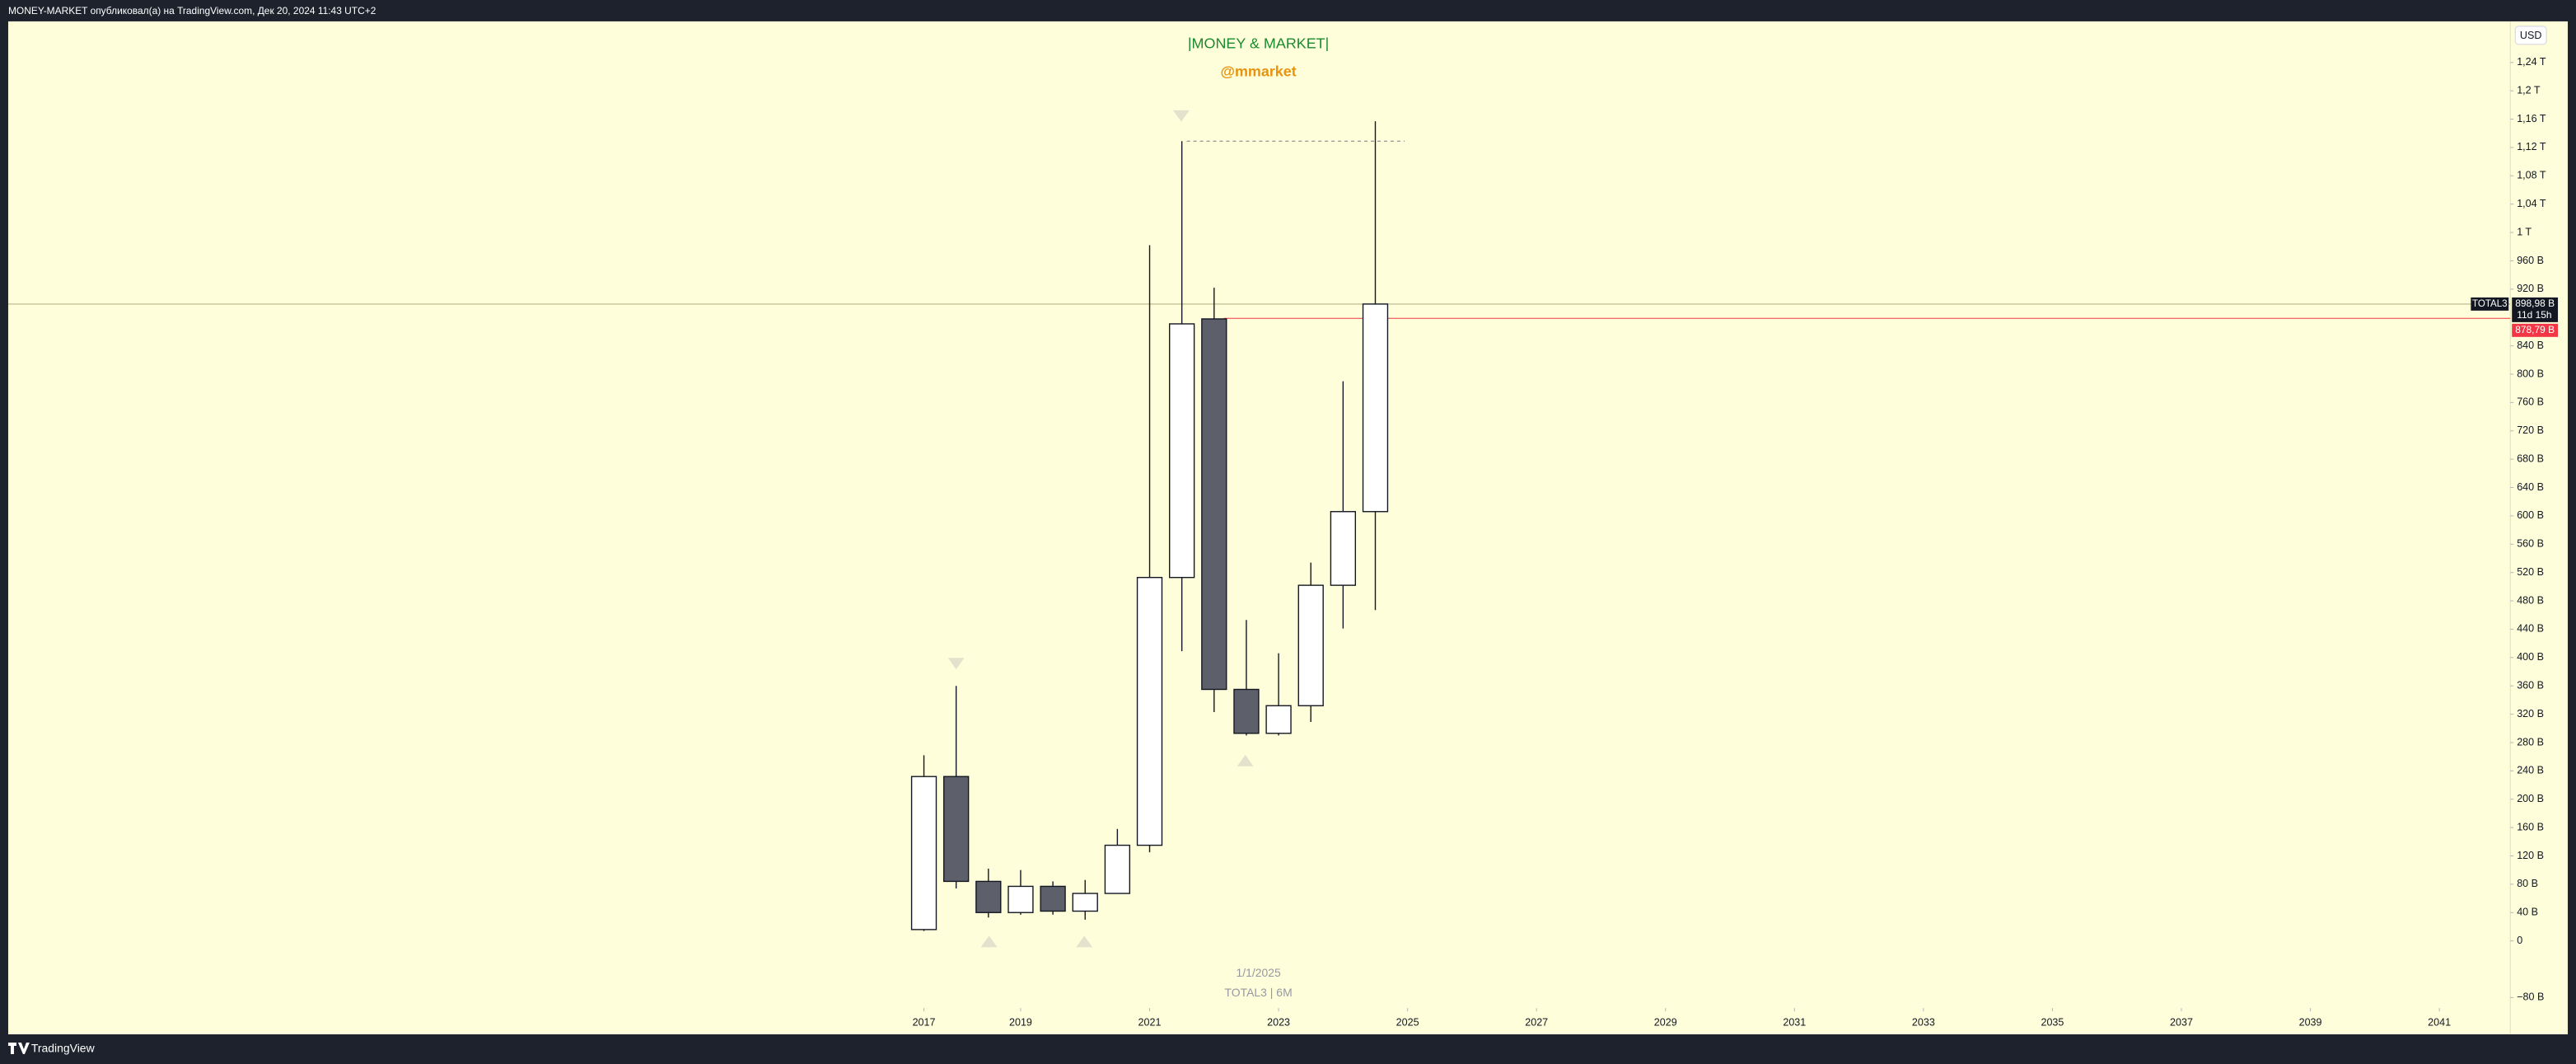  Describe the element at coordinates (18, 1049) in the screenshot. I see `brand-logo` at that location.